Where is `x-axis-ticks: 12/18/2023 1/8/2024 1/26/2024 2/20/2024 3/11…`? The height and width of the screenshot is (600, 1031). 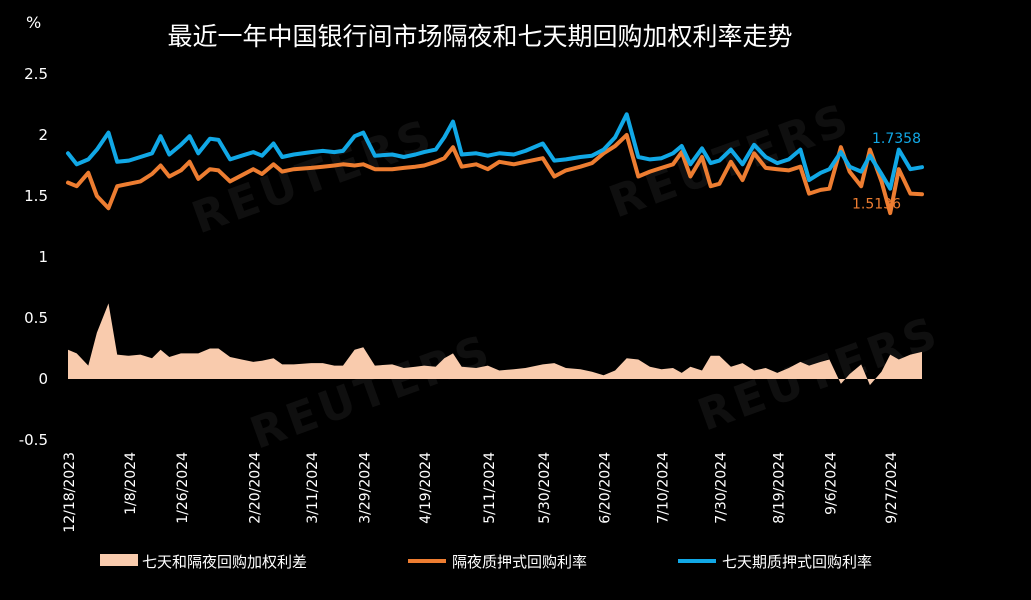
x-axis-ticks: 12/18/2023 1/8/2024 1/26/2024 2/20/2024 3/11… is located at coordinates (481, 492).